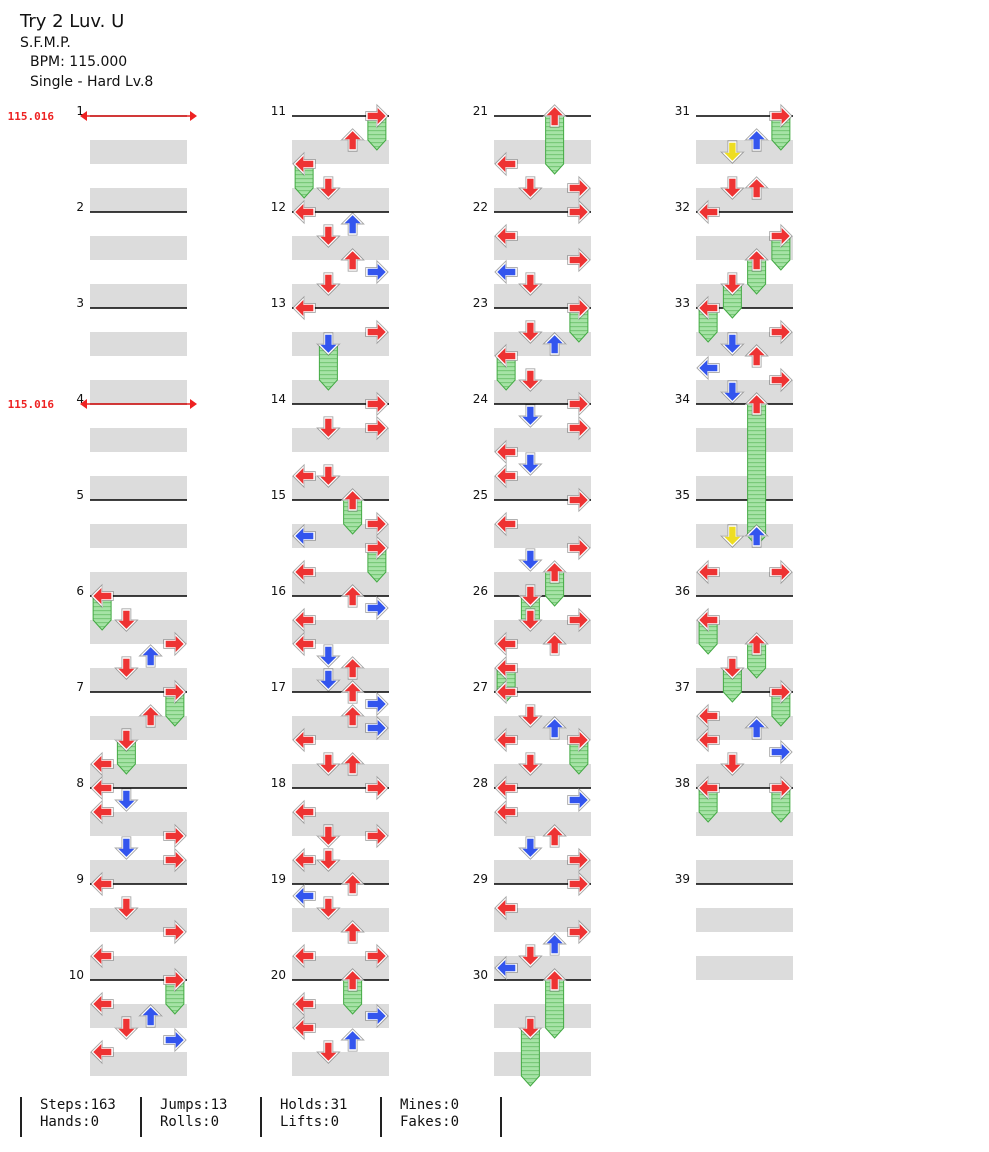  Describe the element at coordinates (278, 687) in the screenshot. I see `measure-number: 17` at that location.